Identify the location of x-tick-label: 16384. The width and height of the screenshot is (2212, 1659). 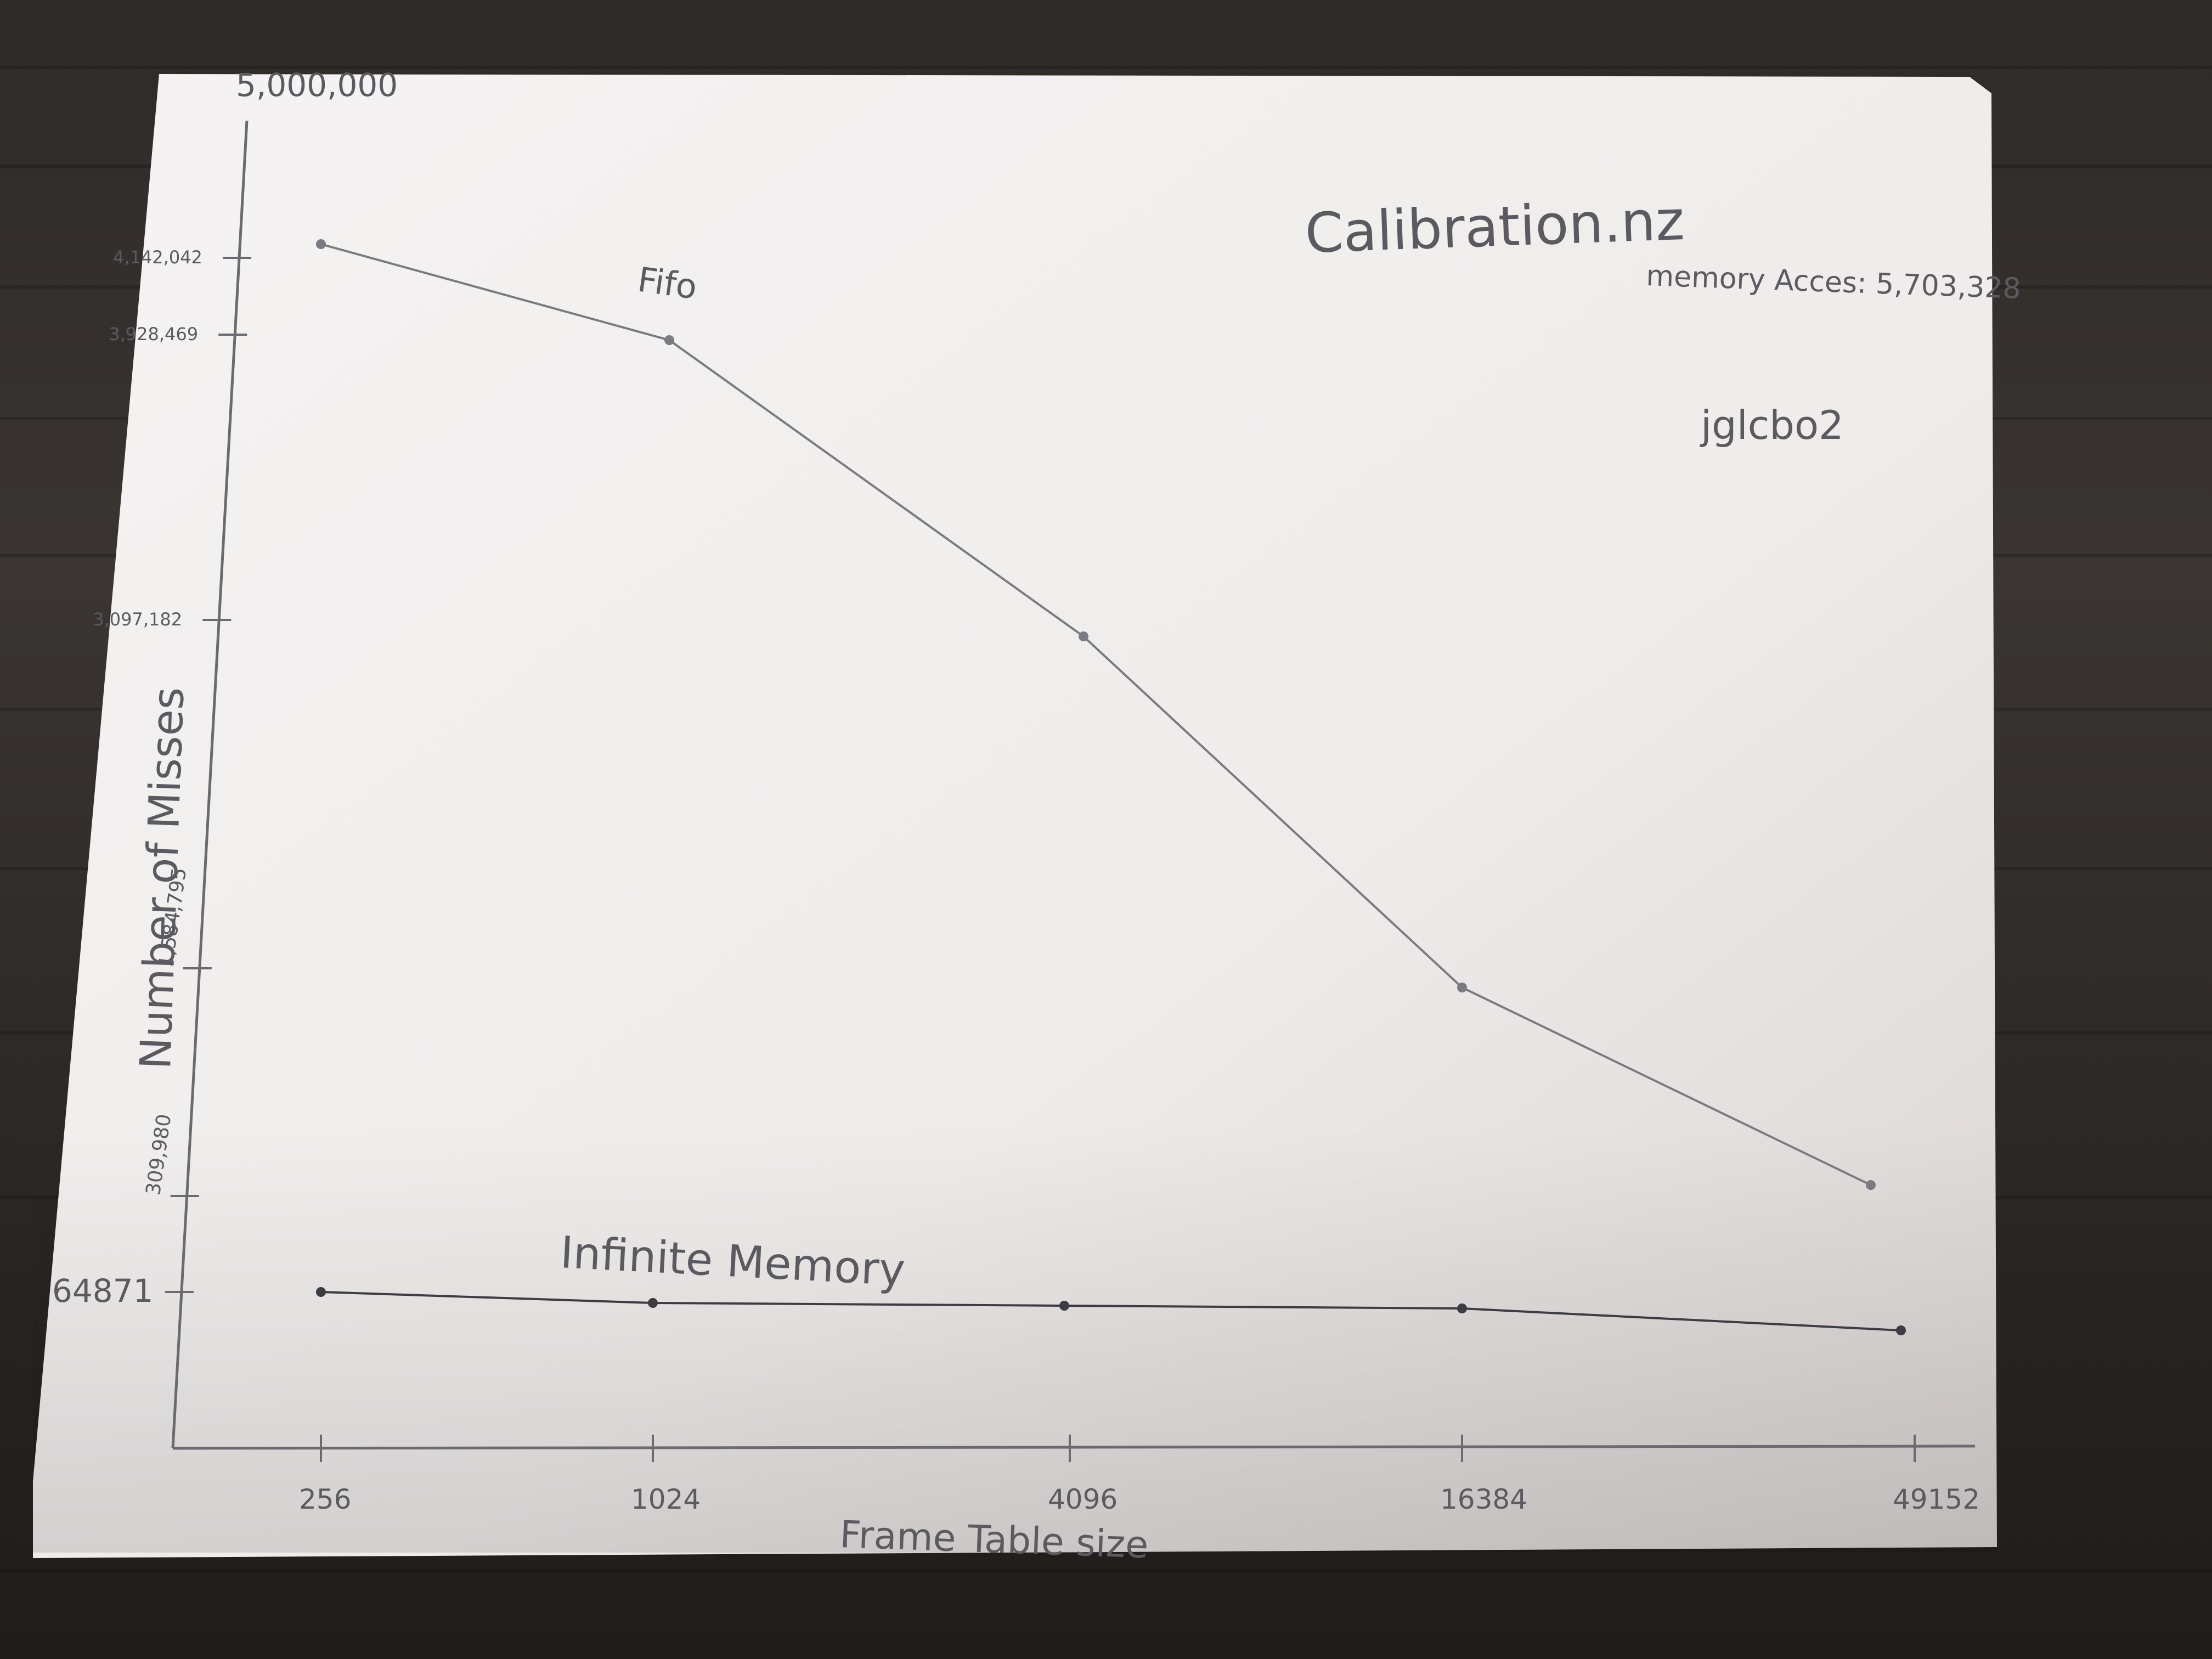
(1483, 1499).